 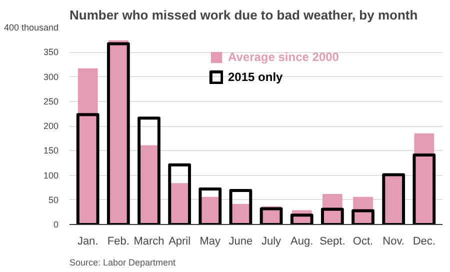 What do you see at coordinates (51, 175) in the screenshot?
I see `y-tick-label: 100` at bounding box center [51, 175].